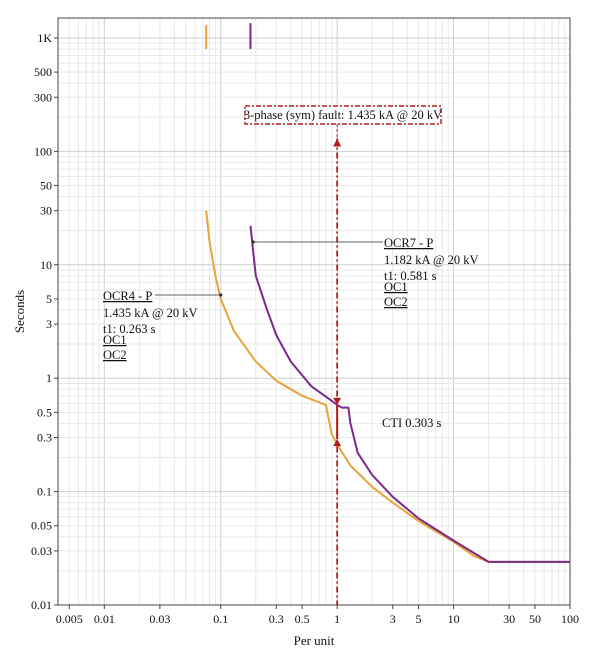  I want to click on cti-arrow-top, so click(337, 401).